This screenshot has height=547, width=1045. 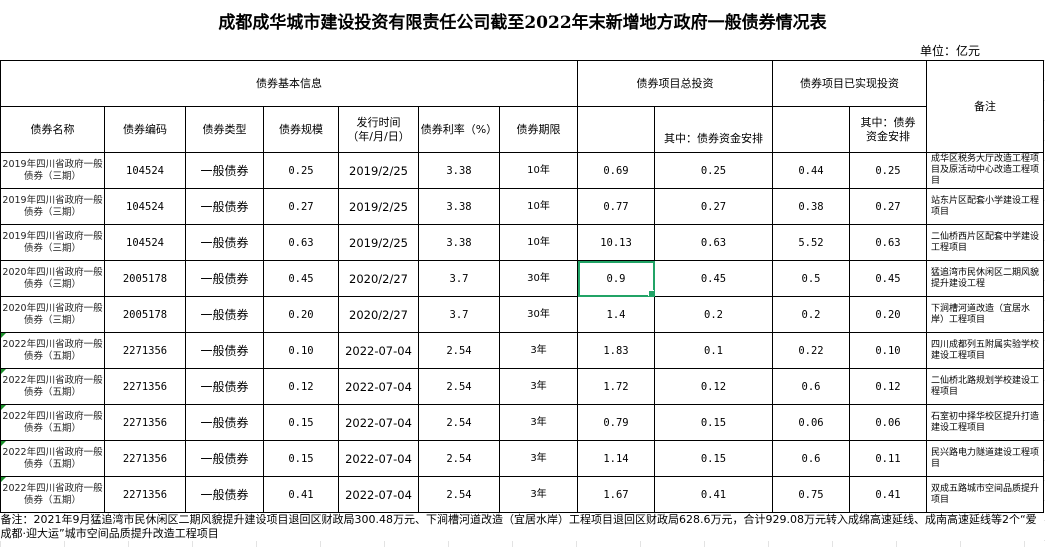 I want to click on realized-bond-funds-cell: 0.11, so click(x=888, y=458).